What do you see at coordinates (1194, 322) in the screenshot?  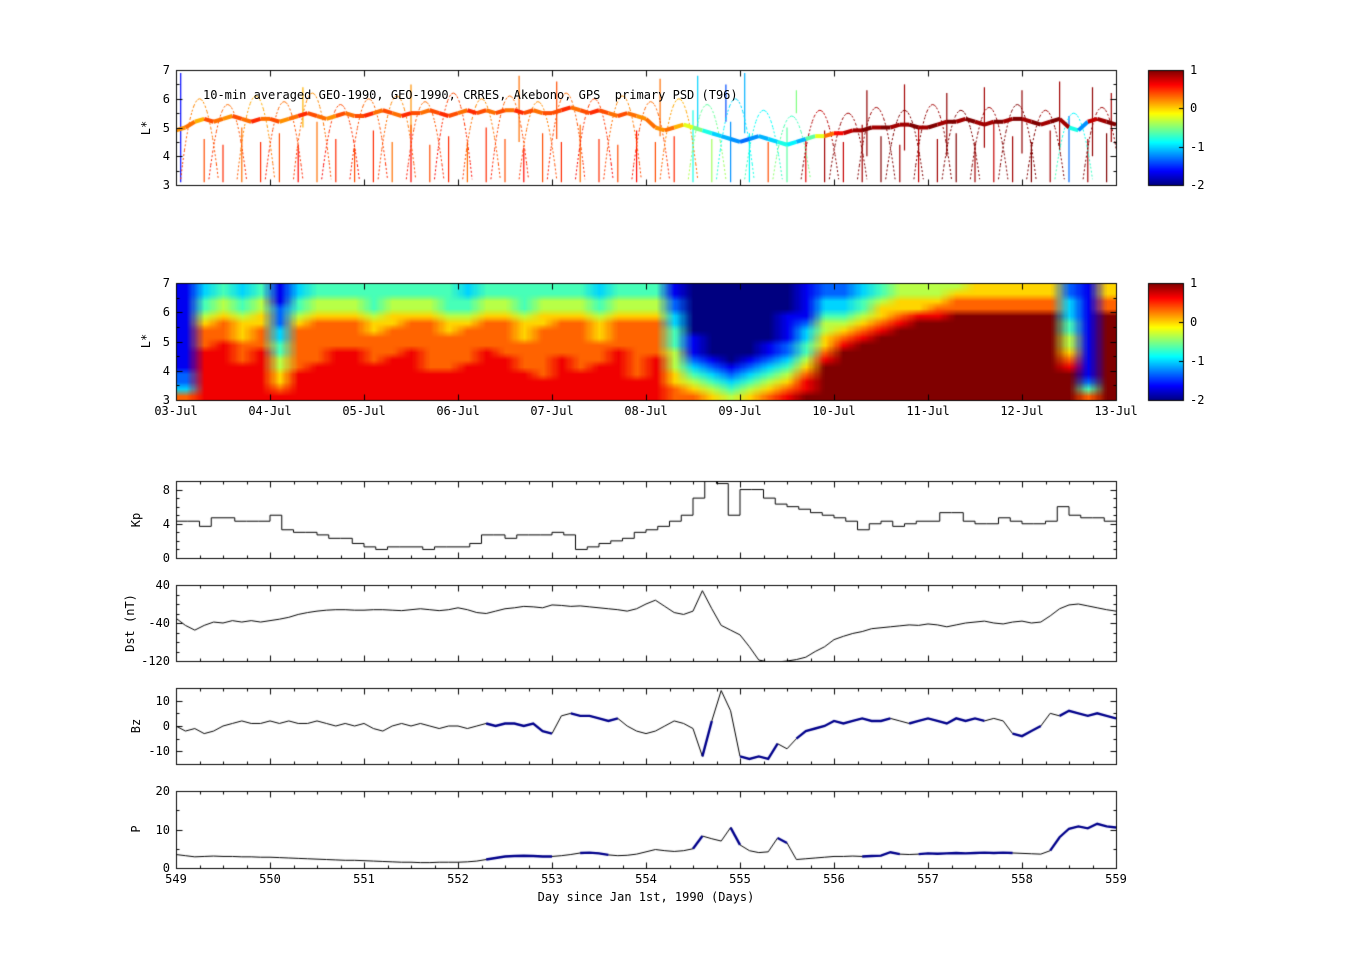 I see `colorbar2-tick: 0` at bounding box center [1194, 322].